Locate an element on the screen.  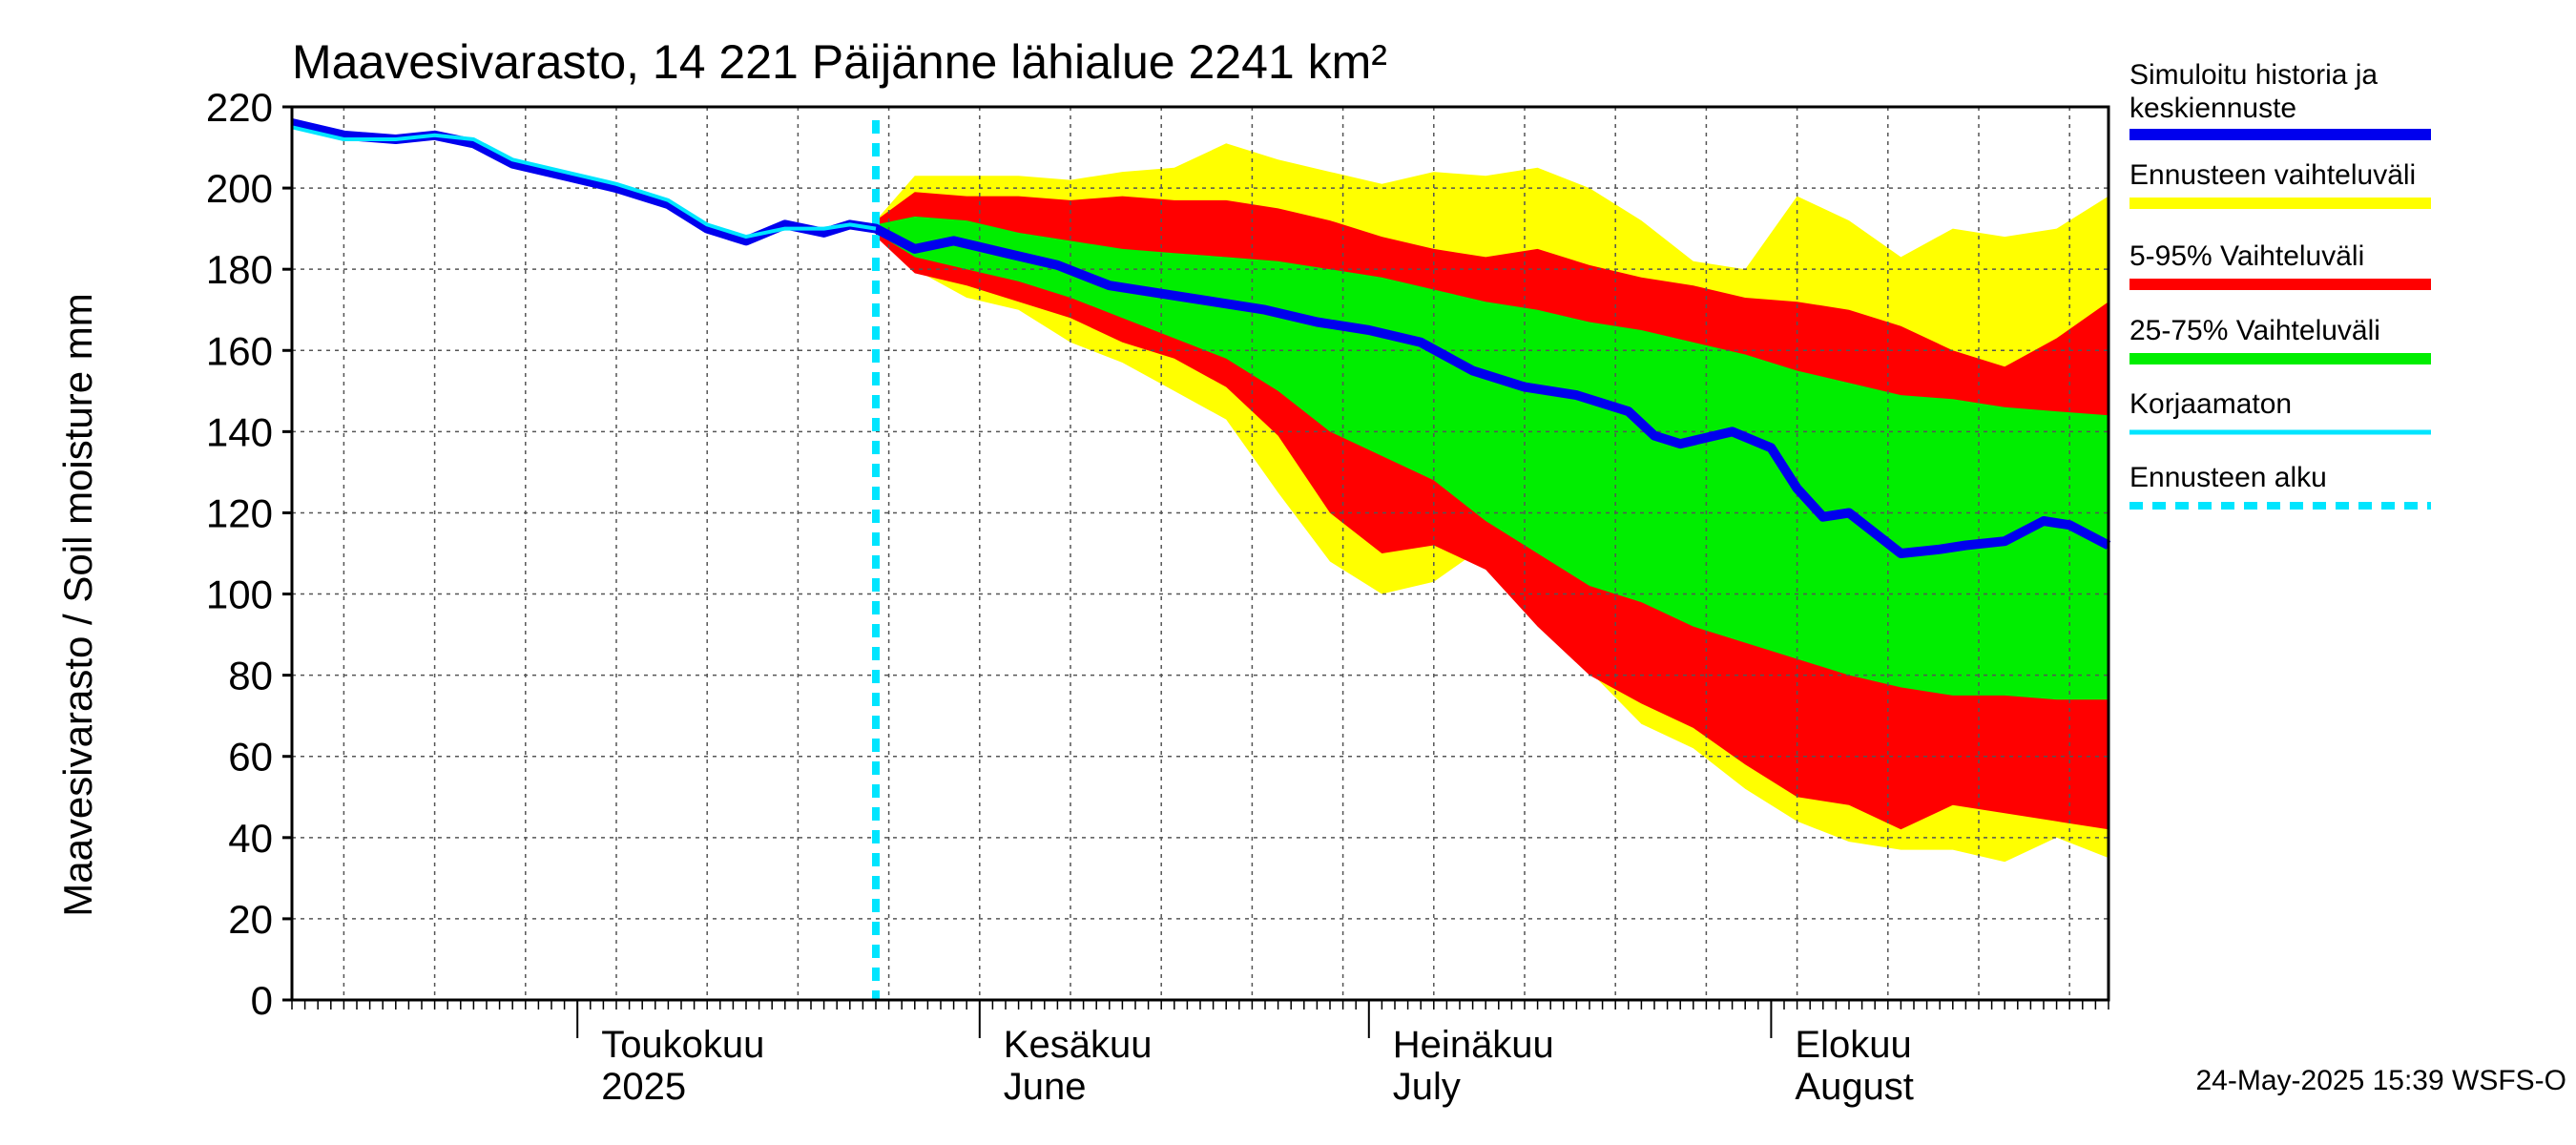
x-month-label-en: July is located at coordinates (1427, 1087).